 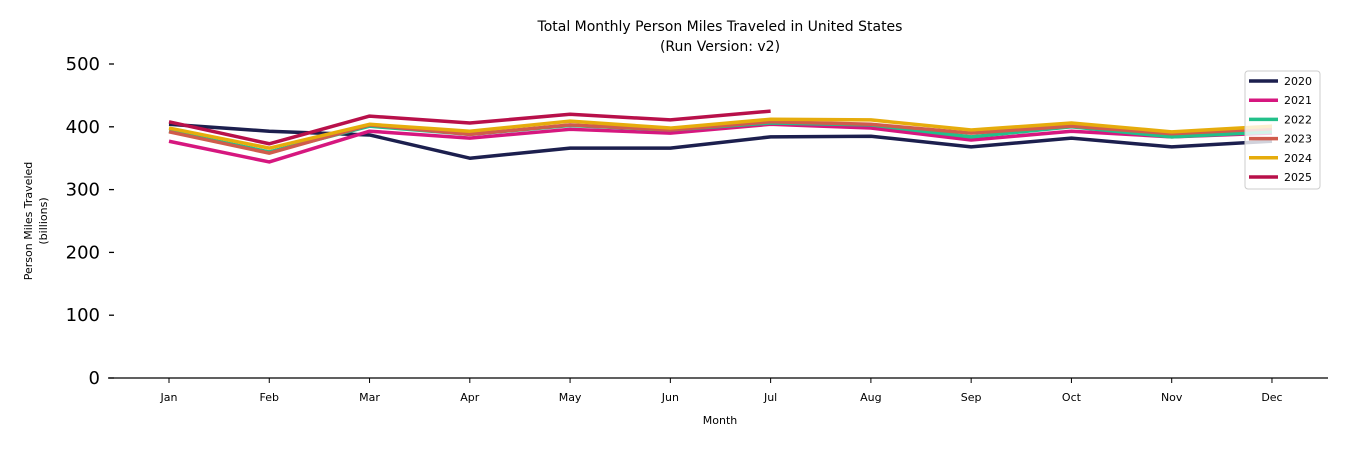 I want to click on y-tick-label: 100, so click(x=83, y=315).